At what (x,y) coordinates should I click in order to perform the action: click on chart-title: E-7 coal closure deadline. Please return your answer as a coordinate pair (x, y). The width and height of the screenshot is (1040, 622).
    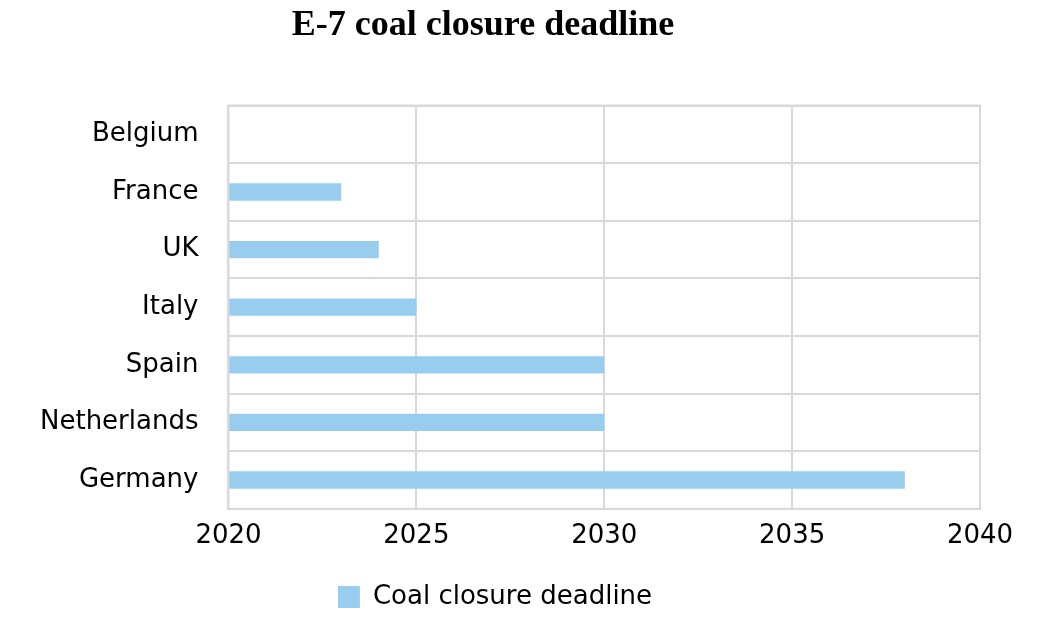
    Looking at the image, I should click on (483, 23).